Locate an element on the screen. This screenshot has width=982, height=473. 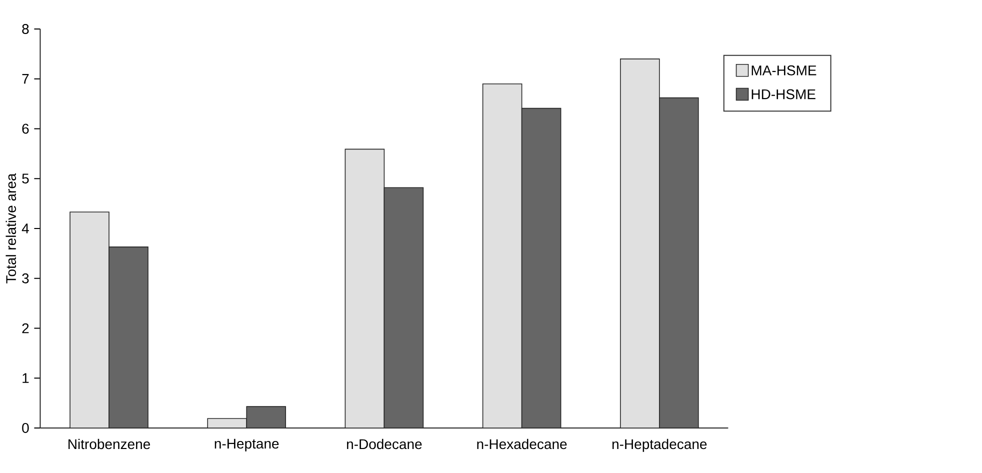
y-tick-label: 2 is located at coordinates (25, 328).